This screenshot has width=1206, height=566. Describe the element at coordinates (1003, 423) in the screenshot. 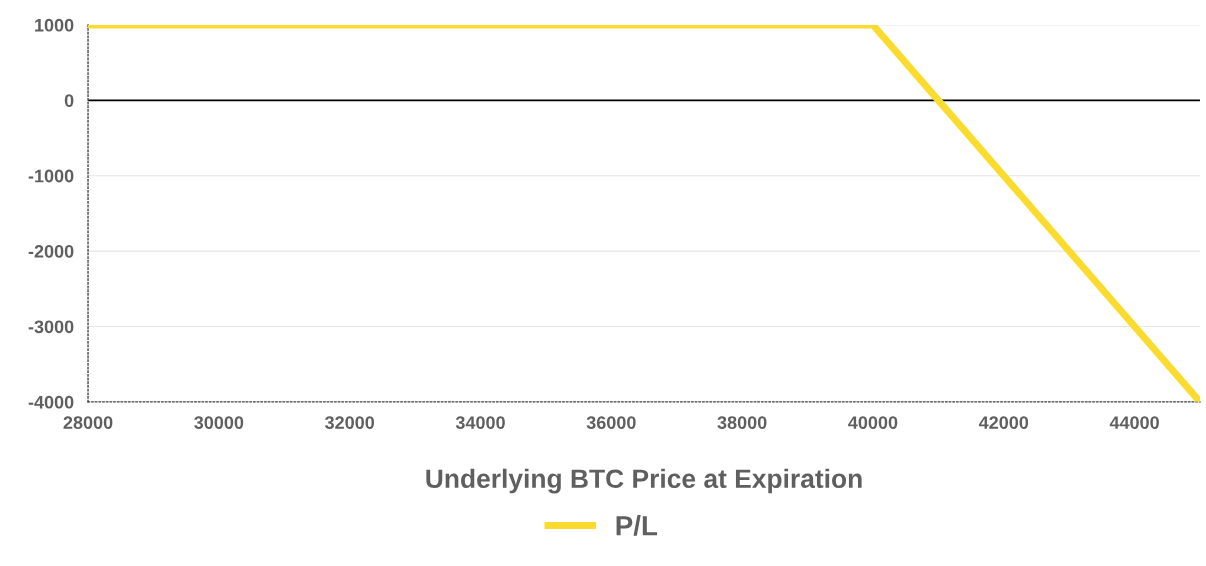

I see `x-tick-label: 42000` at that location.